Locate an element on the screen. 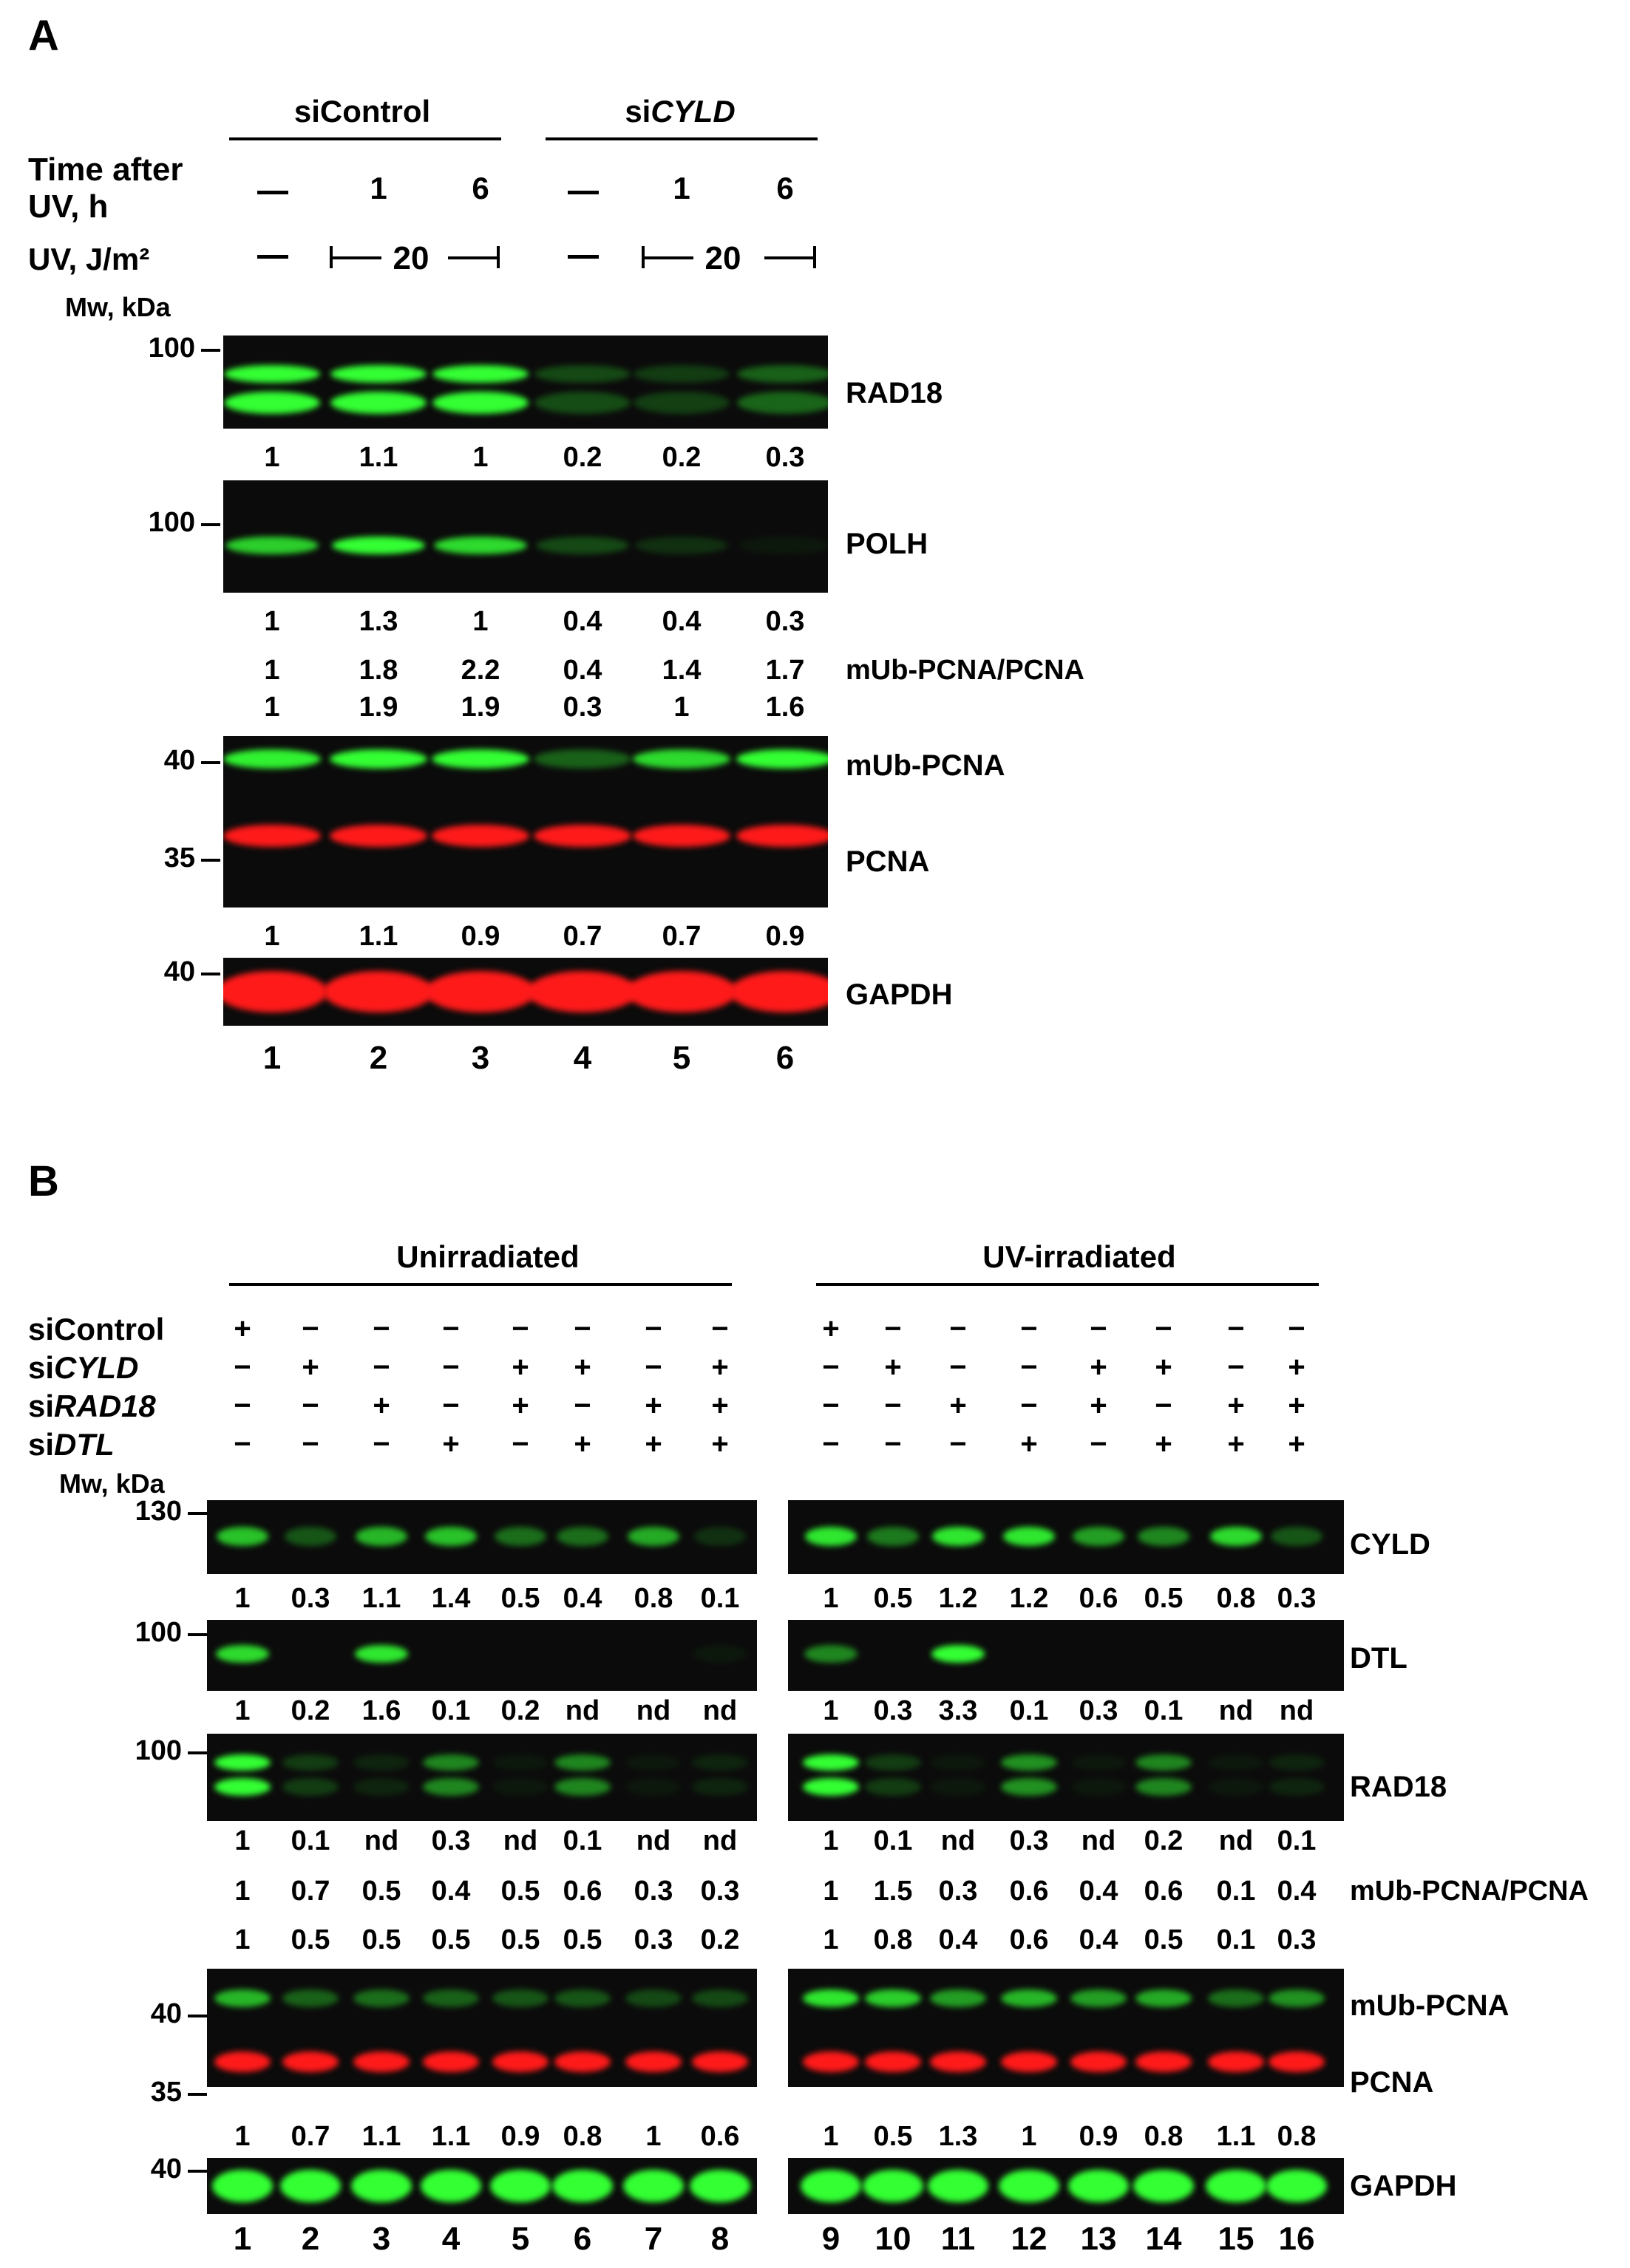 The height and width of the screenshot is (2268, 1630). quant-a-rad18-3: 1 is located at coordinates (480, 457).